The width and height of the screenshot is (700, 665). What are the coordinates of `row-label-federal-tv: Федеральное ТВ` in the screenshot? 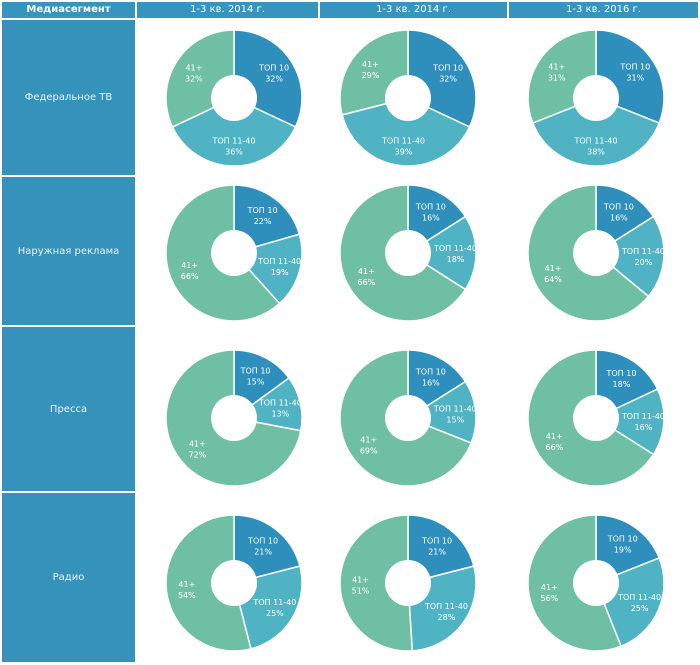 It's located at (68, 97).